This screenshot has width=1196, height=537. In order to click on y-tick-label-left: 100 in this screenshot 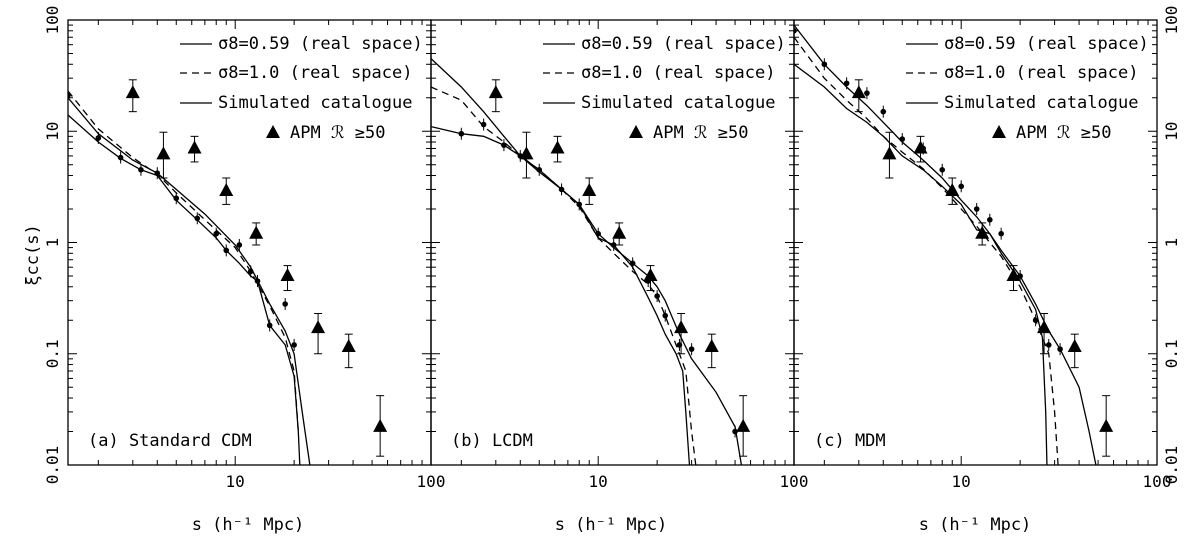, I will do `click(52, 20)`.